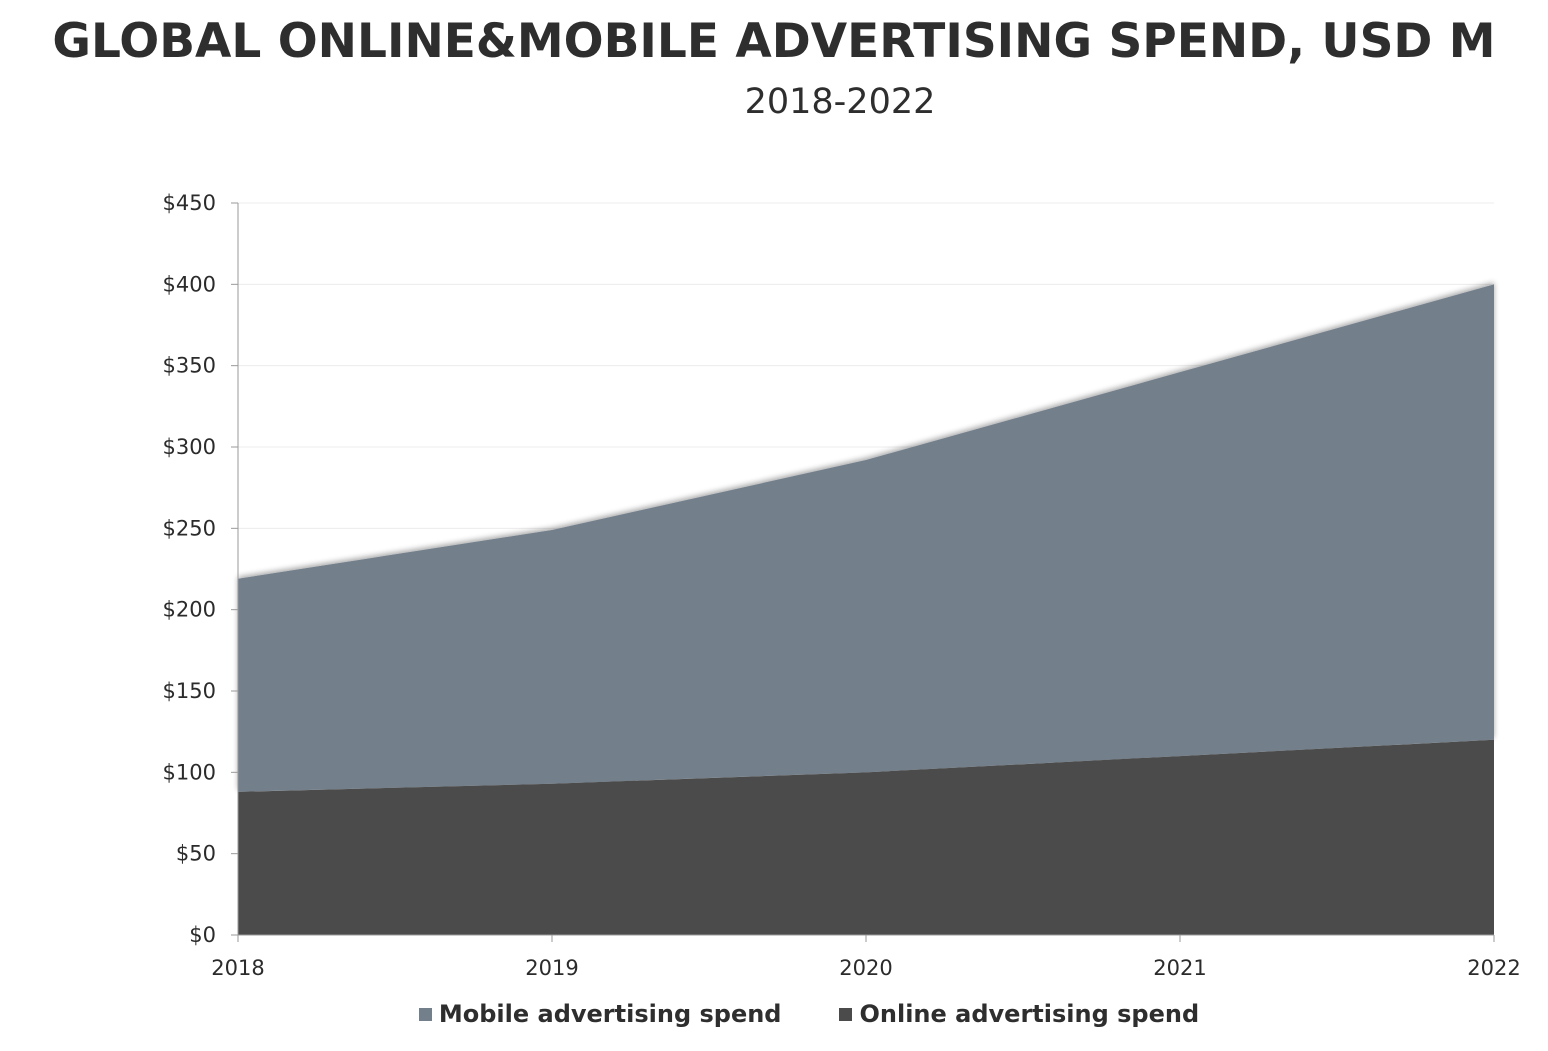  I want to click on y-tick-label: $450, so click(189, 203).